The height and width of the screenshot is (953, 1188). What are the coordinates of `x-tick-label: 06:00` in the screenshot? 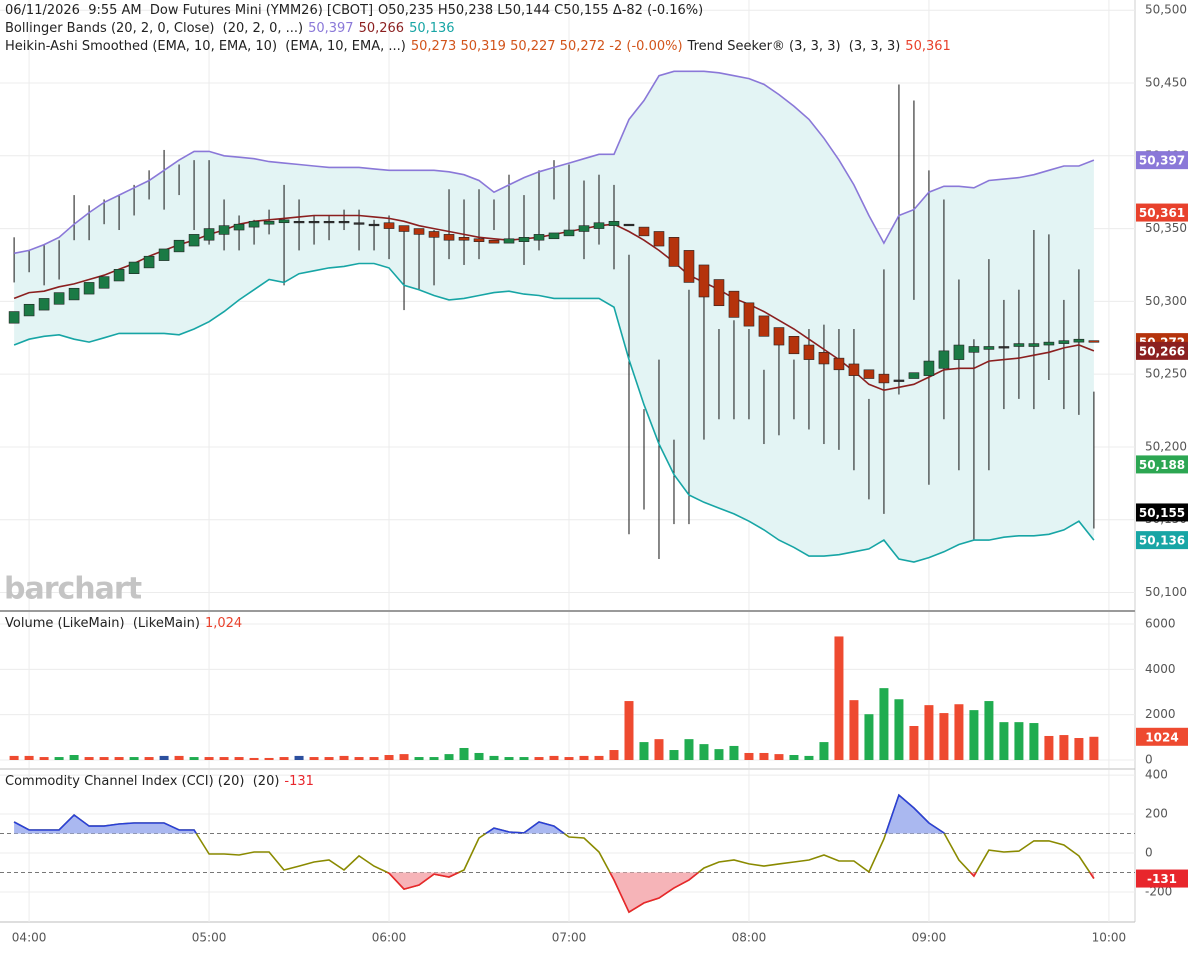 It's located at (389, 938).